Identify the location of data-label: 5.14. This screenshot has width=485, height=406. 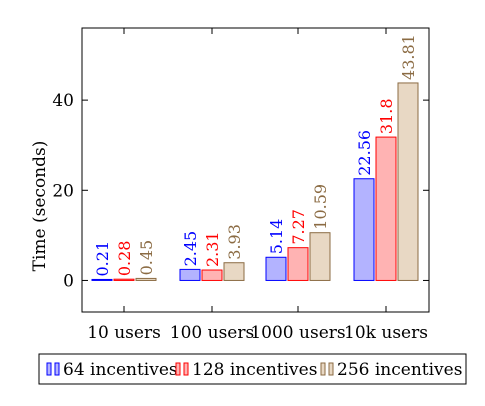
(276, 237).